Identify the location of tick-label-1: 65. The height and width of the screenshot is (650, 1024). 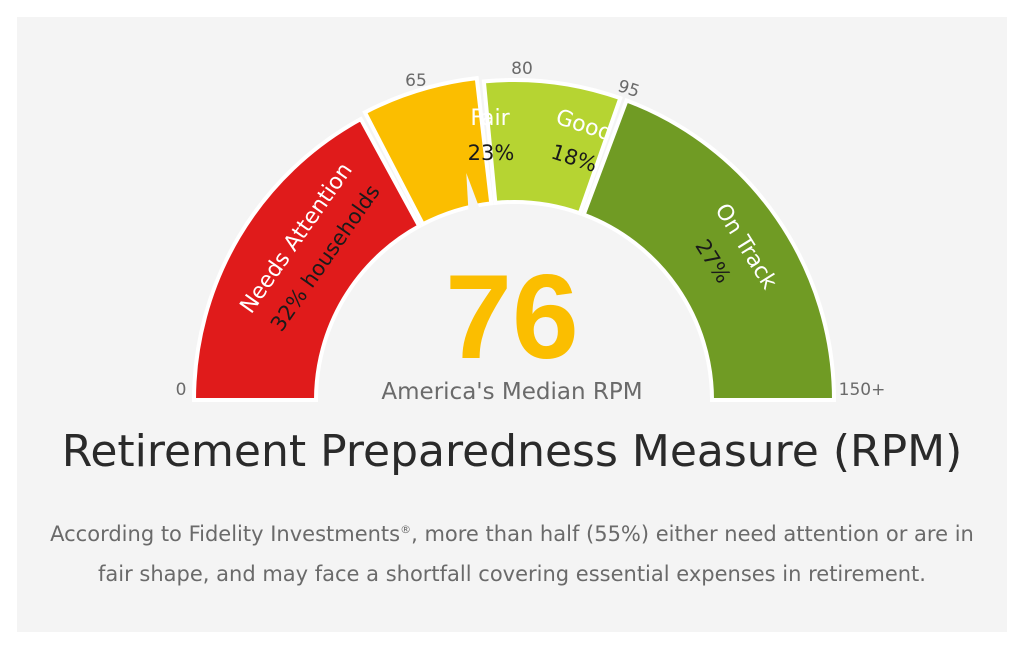
(416, 81).